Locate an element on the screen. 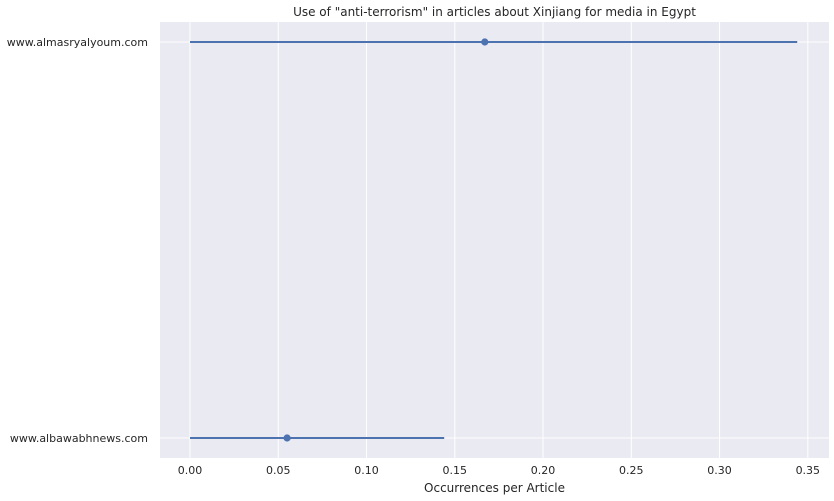 The height and width of the screenshot is (501, 834). x-tick-label: 0.00 is located at coordinates (190, 470).